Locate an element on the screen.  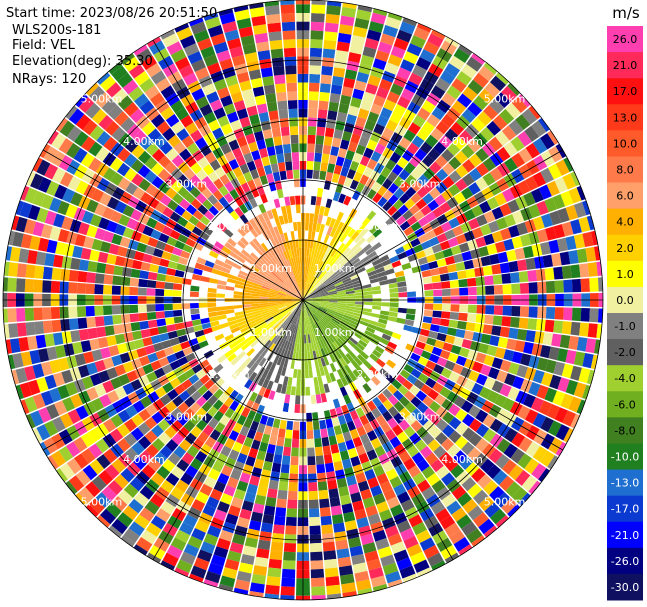
colorbar-tick-label: -17.0 is located at coordinates (625, 509).